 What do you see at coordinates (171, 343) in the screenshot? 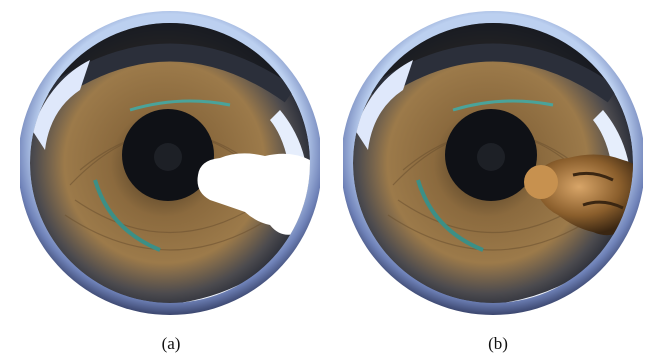
I see `caption-a: (a)` at bounding box center [171, 343].